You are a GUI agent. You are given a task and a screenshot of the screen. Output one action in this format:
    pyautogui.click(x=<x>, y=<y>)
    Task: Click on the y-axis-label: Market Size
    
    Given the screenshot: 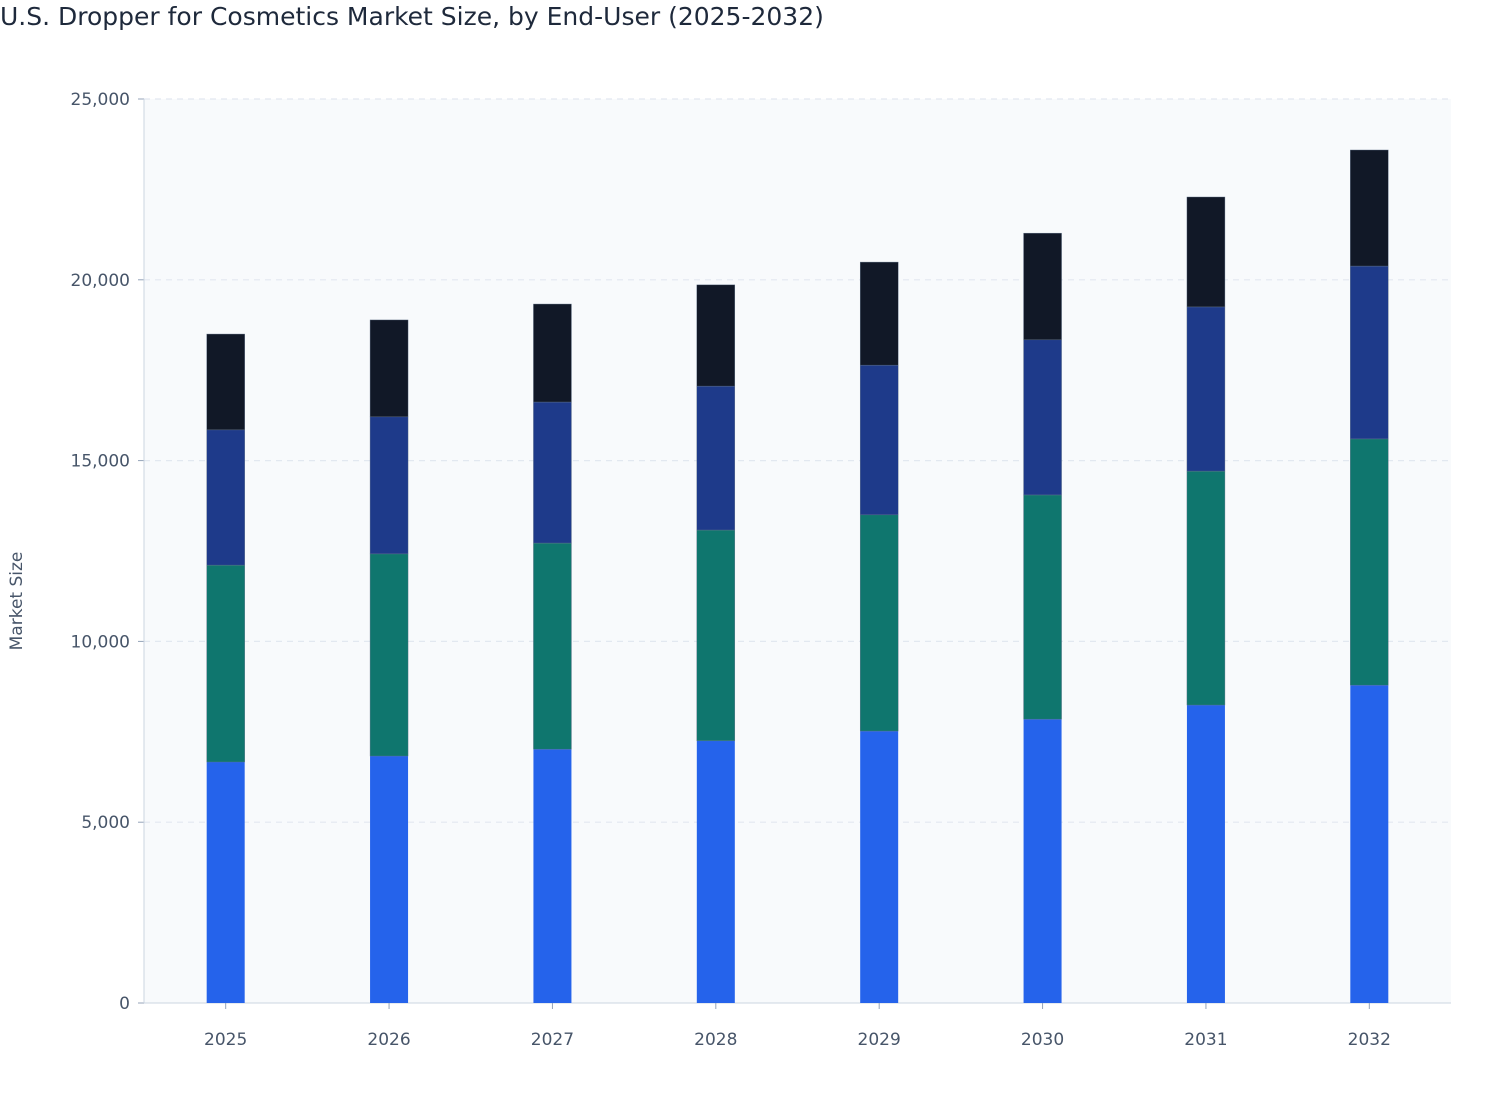 What is the action you would take?
    pyautogui.click(x=17, y=601)
    